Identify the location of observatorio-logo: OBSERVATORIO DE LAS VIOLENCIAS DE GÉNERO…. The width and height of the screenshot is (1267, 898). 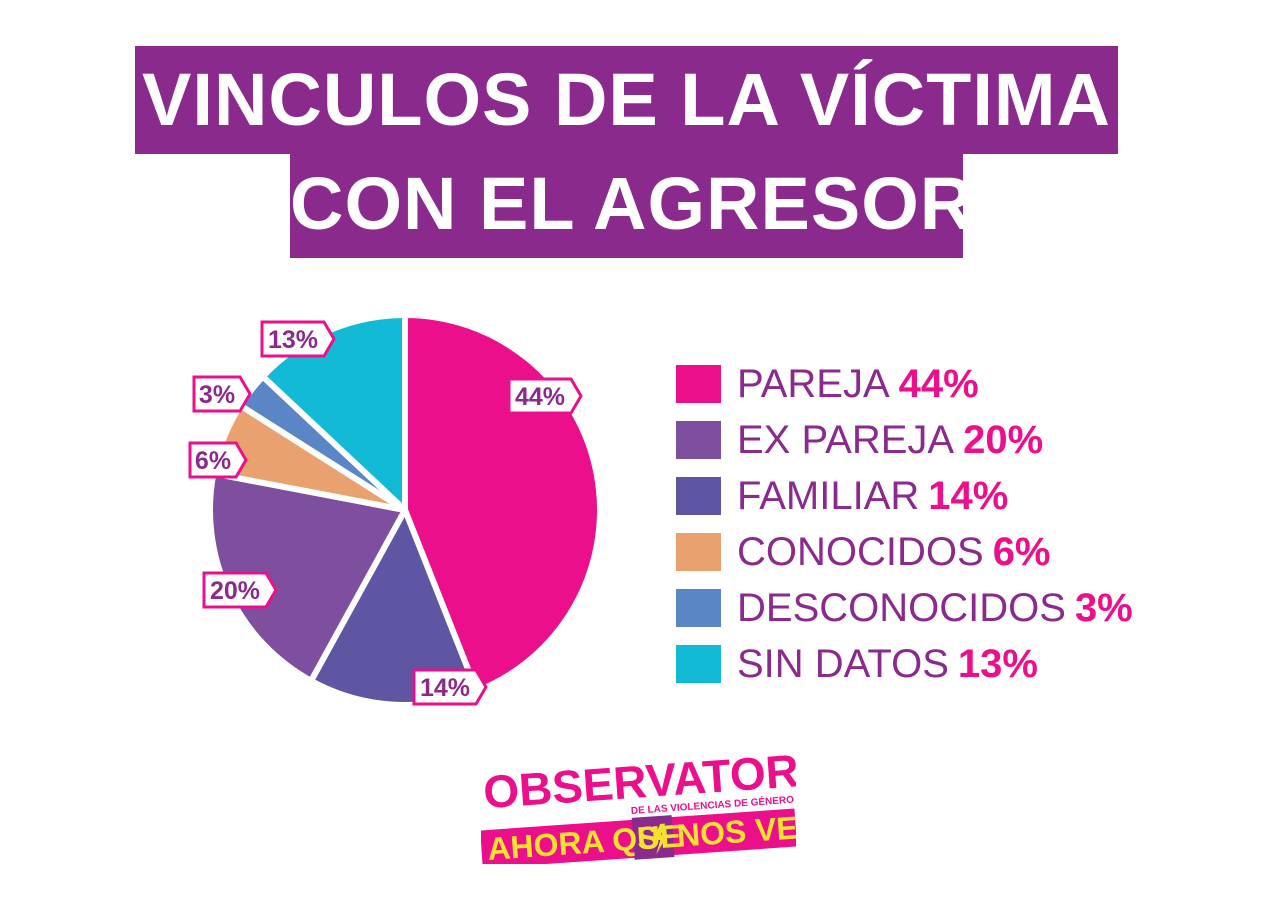
(638, 803).